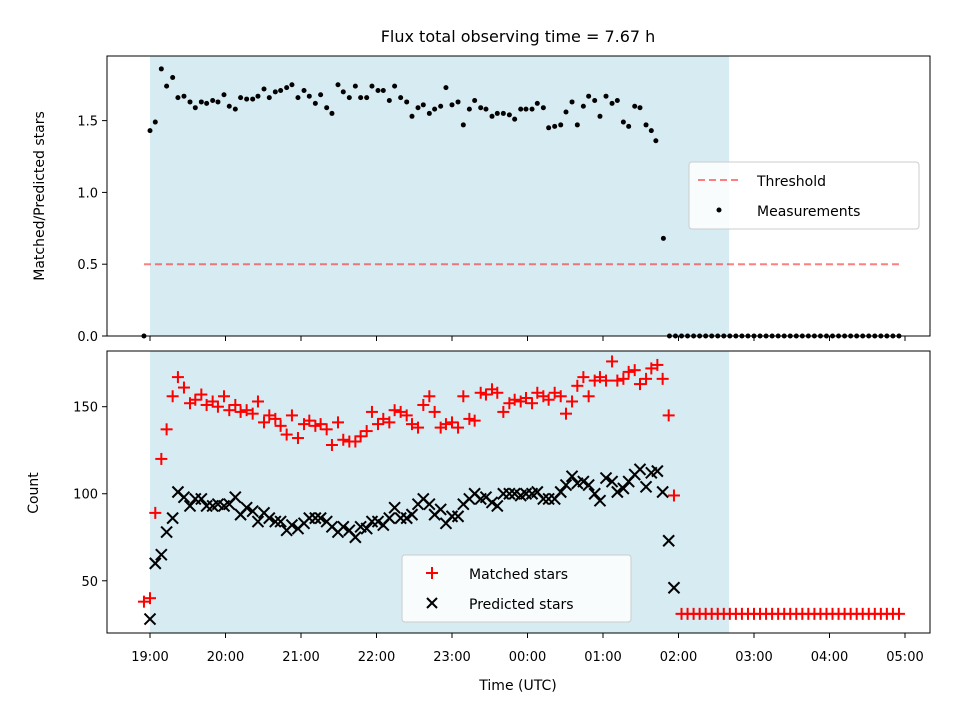  What do you see at coordinates (518, 575) in the screenshot?
I see `legend-matched-label: Matched stars` at bounding box center [518, 575].